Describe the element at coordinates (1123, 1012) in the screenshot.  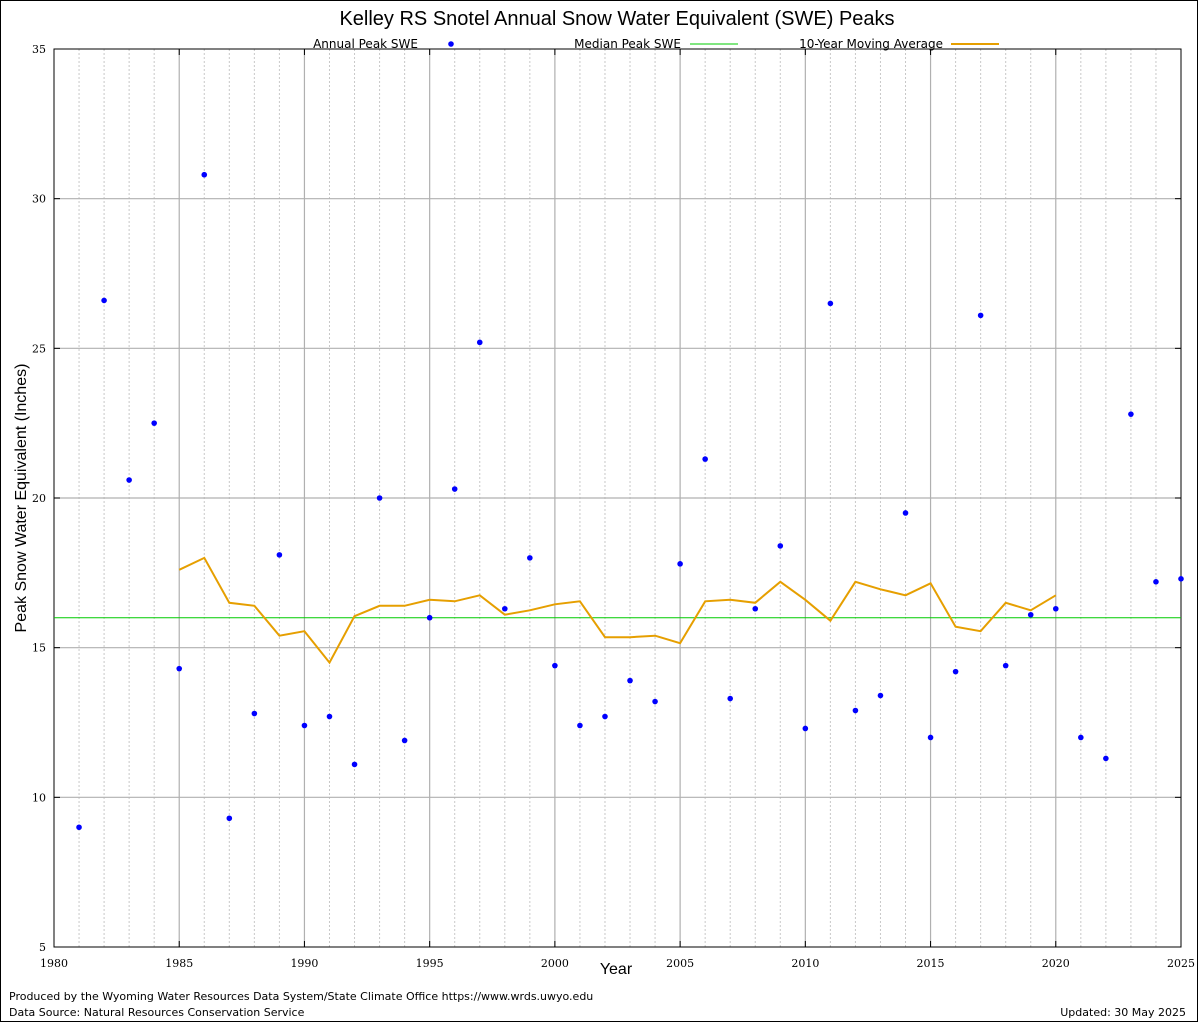
I see `footer-updated: Updated: 30 May 2025` at that location.